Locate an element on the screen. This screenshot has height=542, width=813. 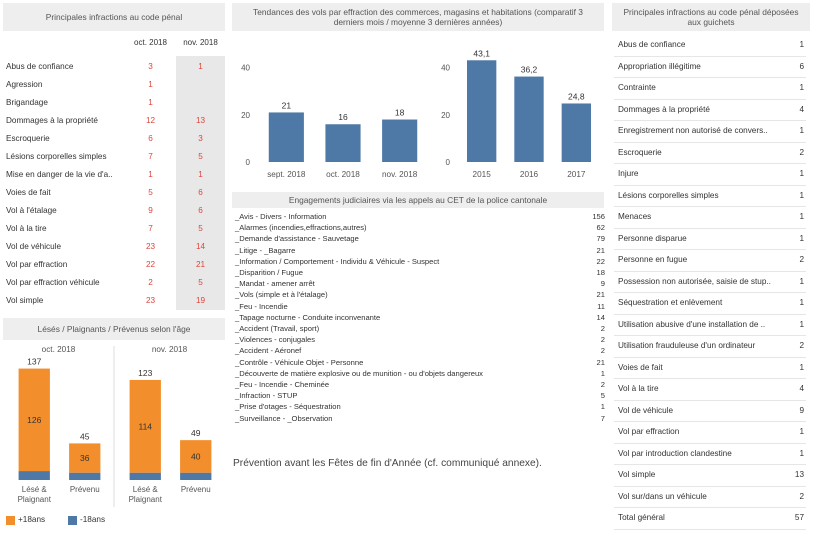
list-item-value: 11 is located at coordinates (601, 306).